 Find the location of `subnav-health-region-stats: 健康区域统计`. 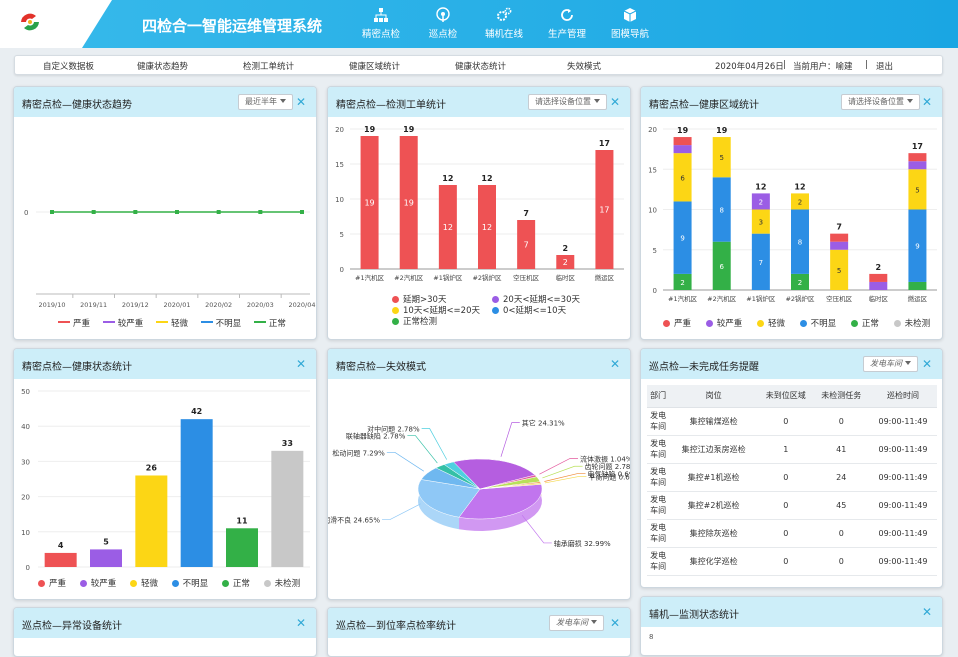

subnav-health-region-stats: 健康区域统计 is located at coordinates (374, 66).